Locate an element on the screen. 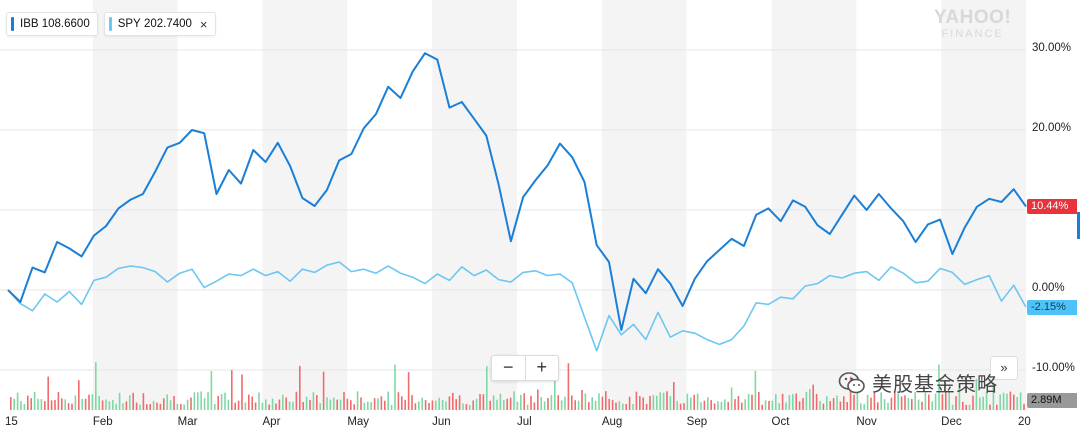 The height and width of the screenshot is (435, 1080). legend-chip-ibb: IBB 108.6600 is located at coordinates (52, 24).